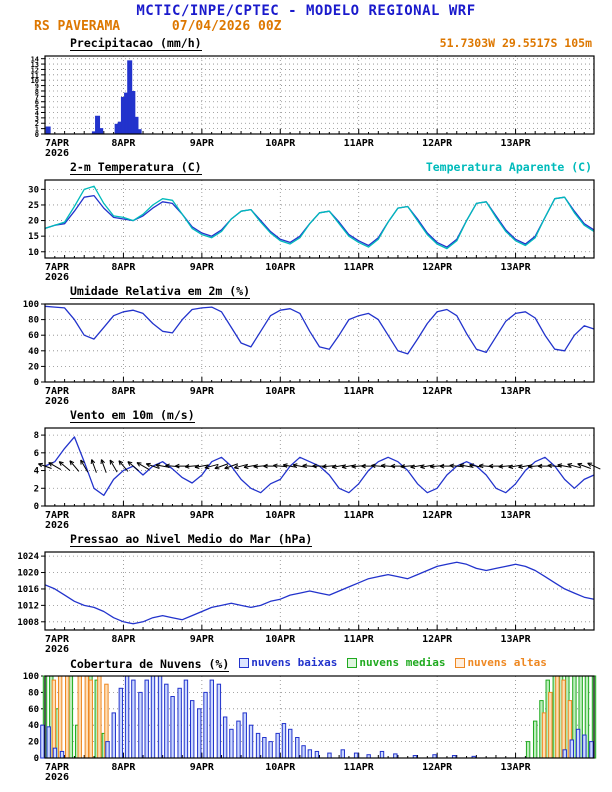 The height and width of the screenshot is (792, 612). Describe the element at coordinates (136, 167) in the screenshot. I see `temperature-title: 2-m Temperatura (C)` at that location.